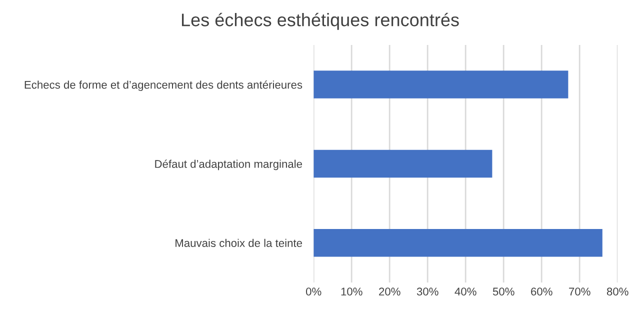 This screenshot has height=321, width=640. I want to click on x-tick-label: 40%, so click(465, 292).